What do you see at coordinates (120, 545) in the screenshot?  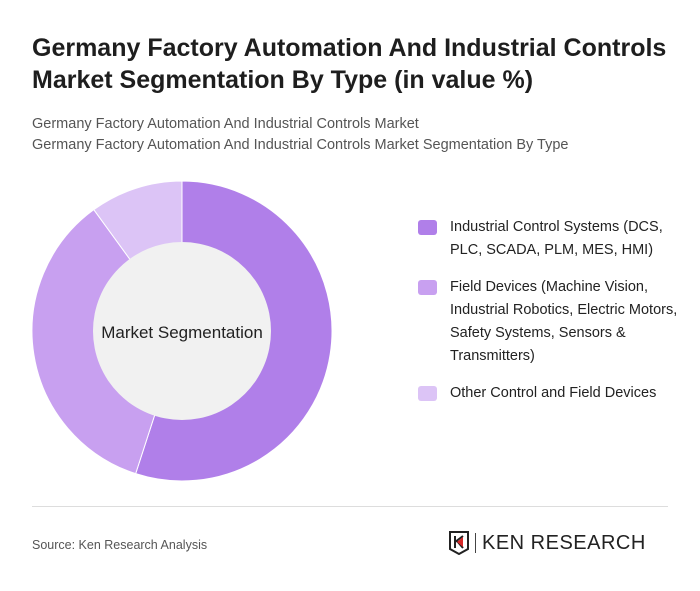 I see `source-note: Source: Ken Research Analysis` at bounding box center [120, 545].